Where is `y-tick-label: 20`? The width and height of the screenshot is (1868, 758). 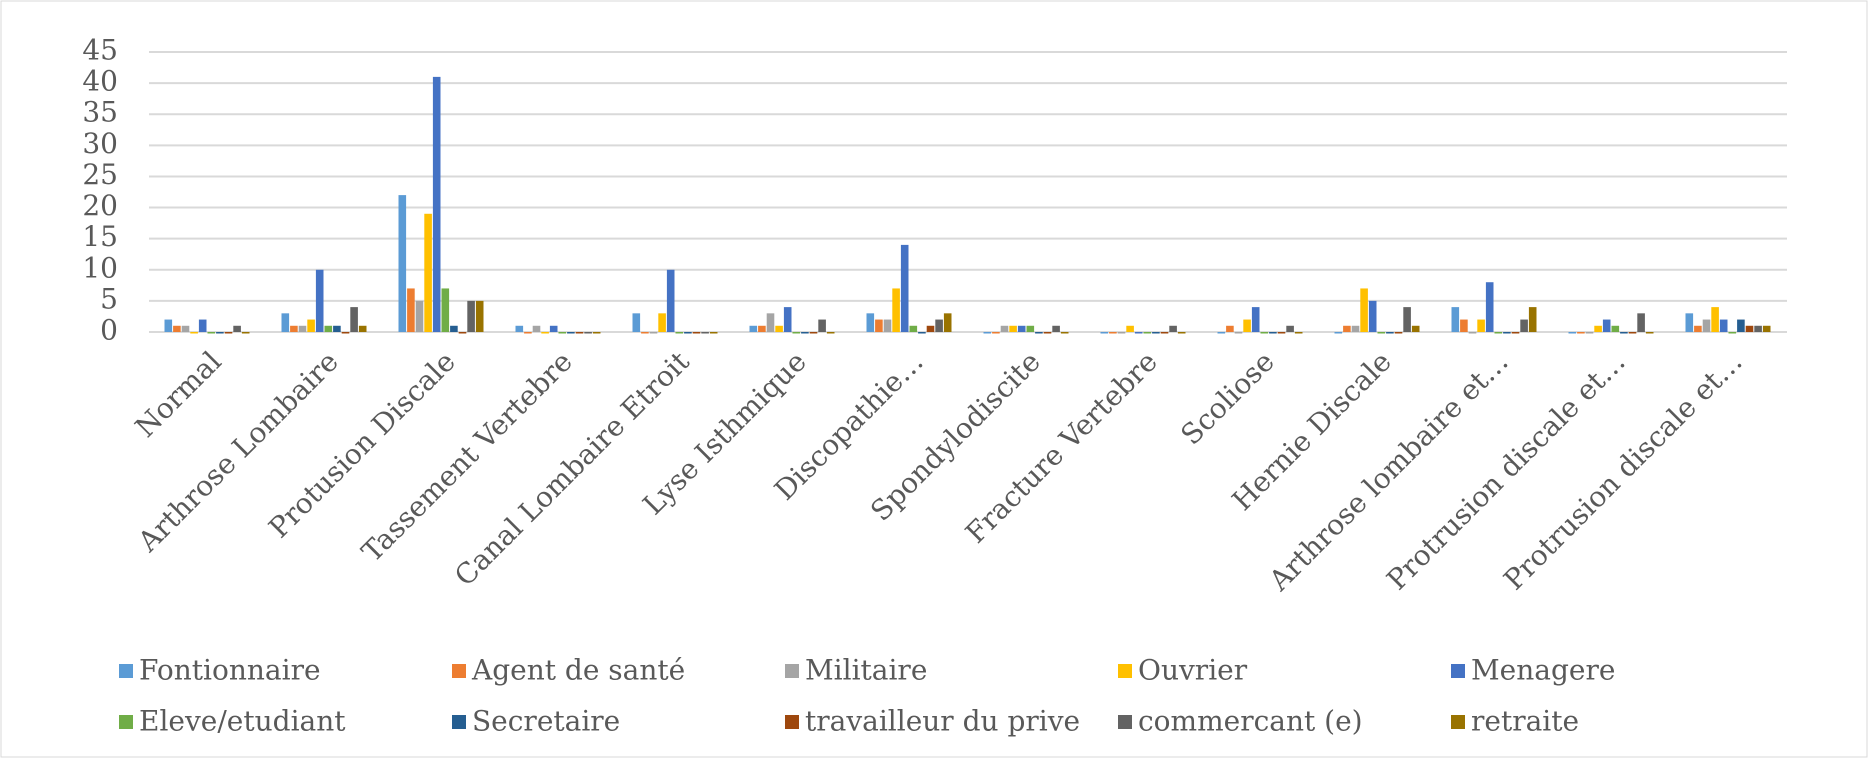
y-tick-label: 20 is located at coordinates (100, 205).